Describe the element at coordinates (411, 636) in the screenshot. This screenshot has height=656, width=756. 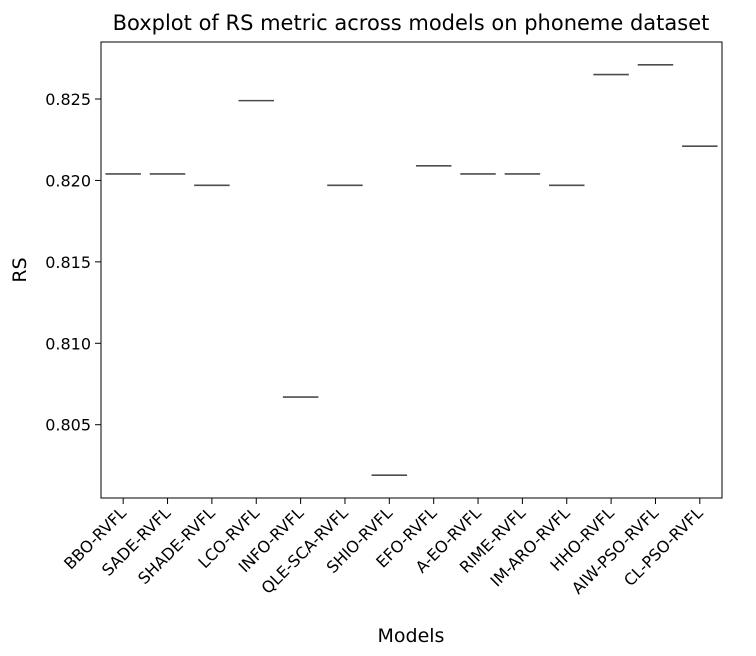
I see `x-axis-label: Models` at that location.